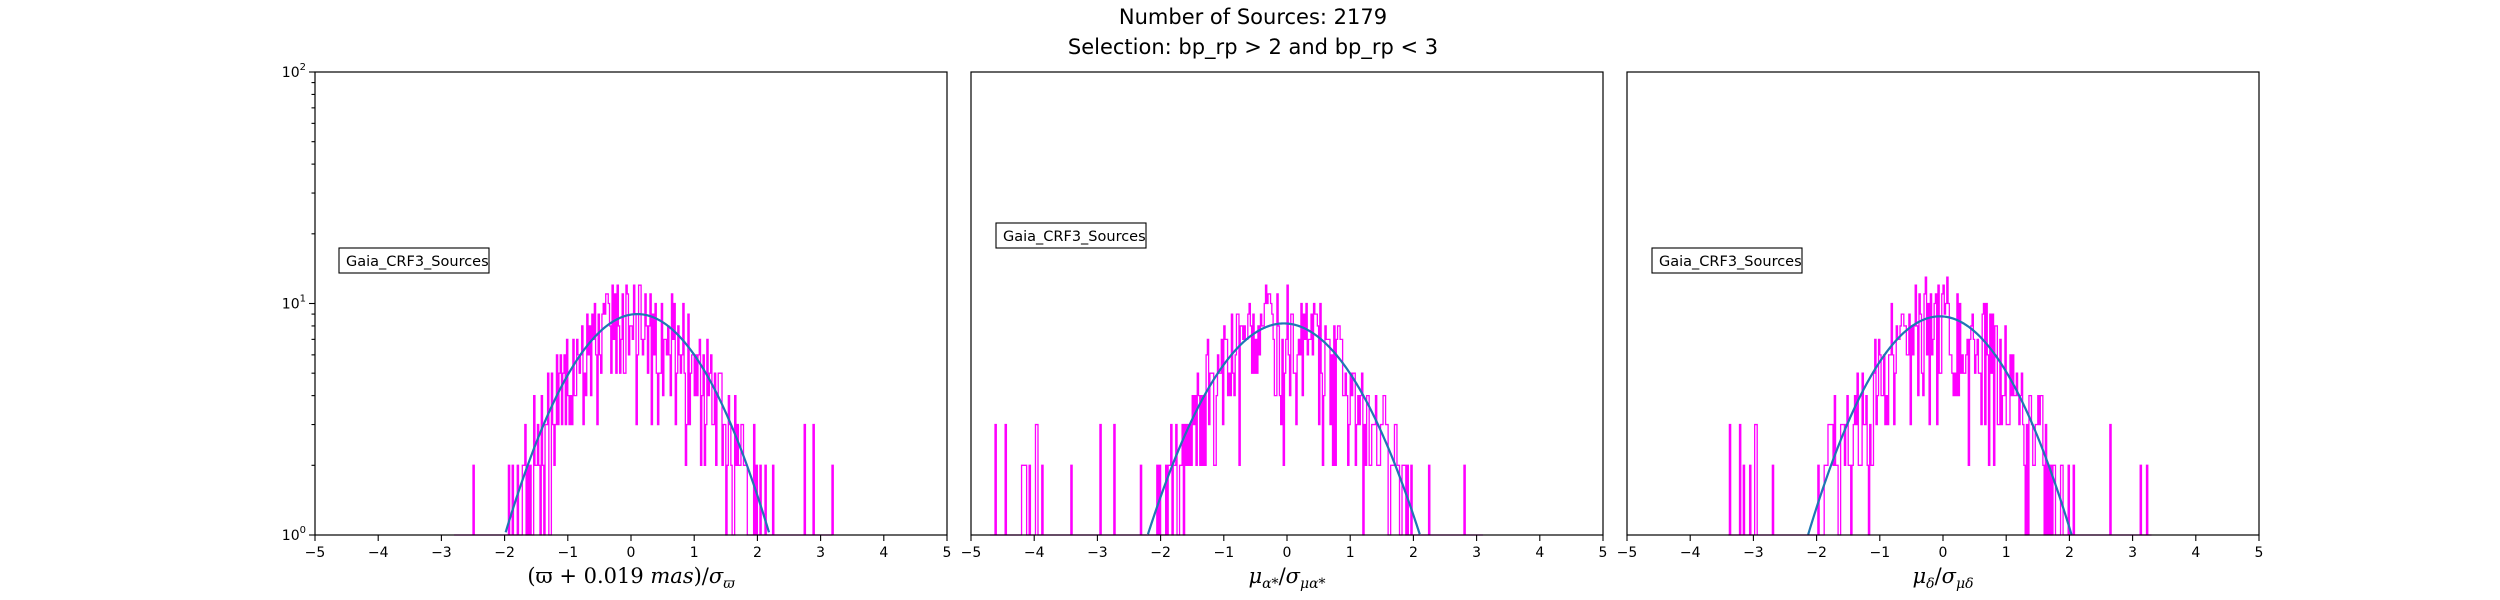 This screenshot has width=2500, height=600. Describe the element at coordinates (1253, 47) in the screenshot. I see `figure-title-line2: Selection: bp_rp > 2 and bp_rp < 3` at that location.